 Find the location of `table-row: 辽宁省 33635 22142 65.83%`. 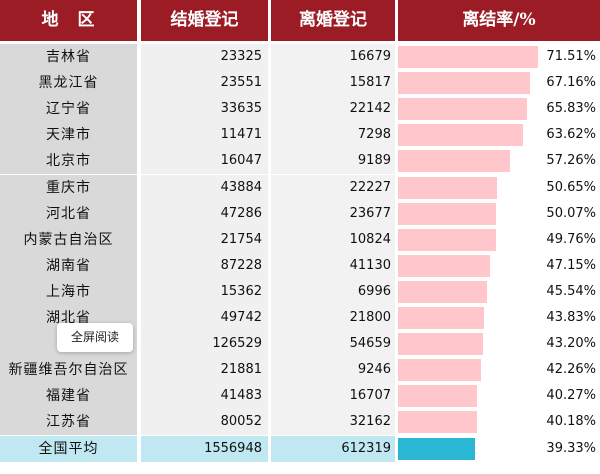

table-row: 辽宁省 33635 22142 65.83% is located at coordinates (300, 109).